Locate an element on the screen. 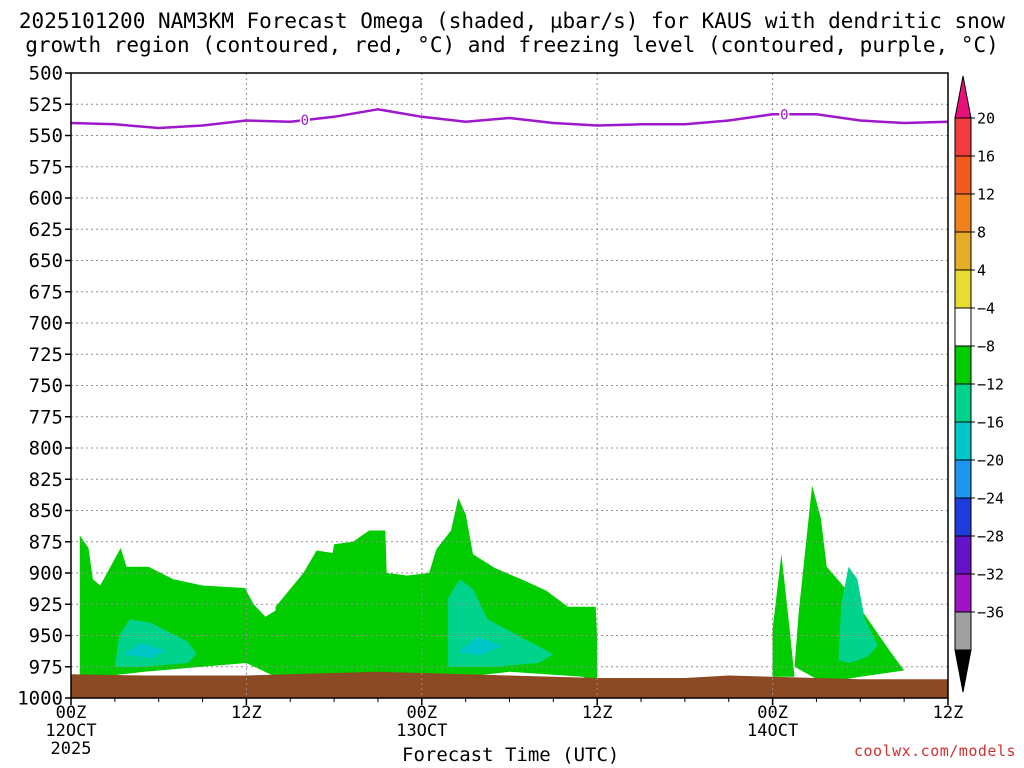 Image resolution: width=1024 pixels, height=768 pixels. colorbar-label: −28 is located at coordinates (990, 537).